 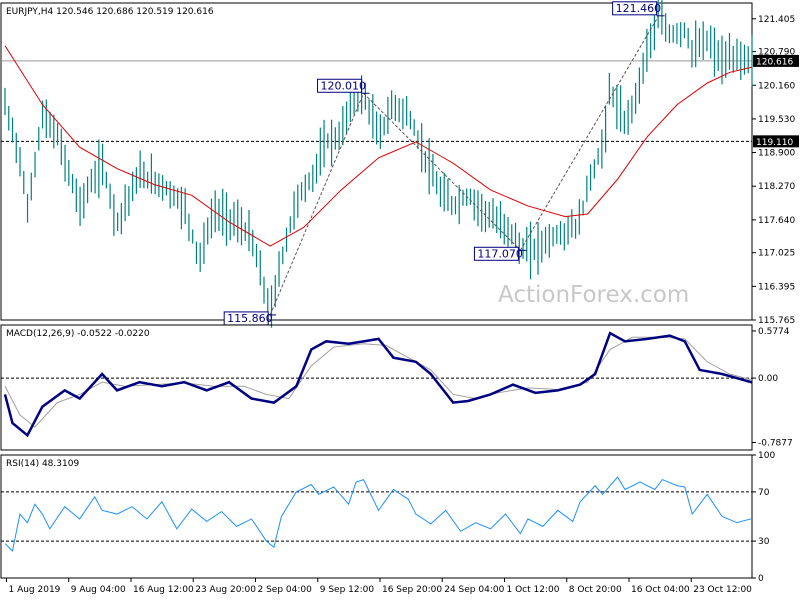 I want to click on x-tick-label: 1 Oct 12:00, so click(x=532, y=590).